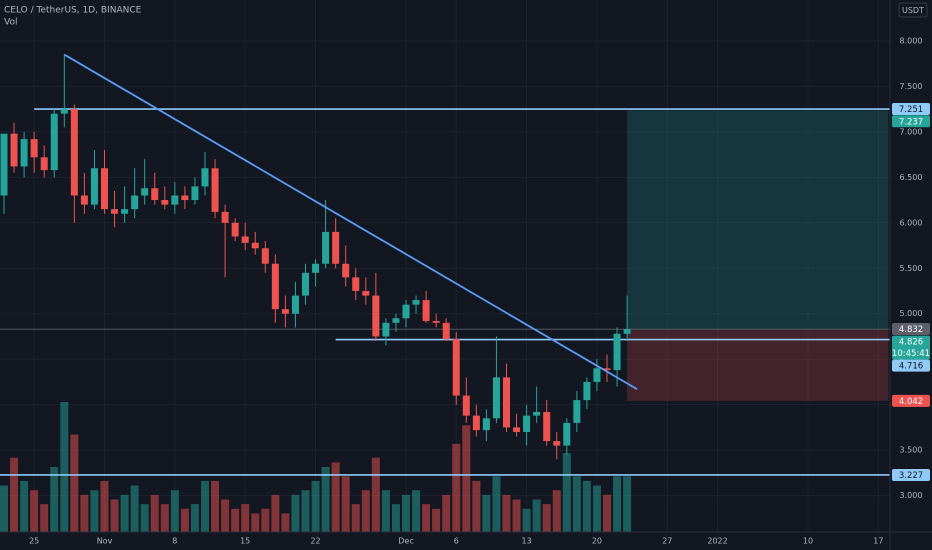 The width and height of the screenshot is (932, 550). Describe the element at coordinates (456, 541) in the screenshot. I see `x-tick-label: 6` at that location.